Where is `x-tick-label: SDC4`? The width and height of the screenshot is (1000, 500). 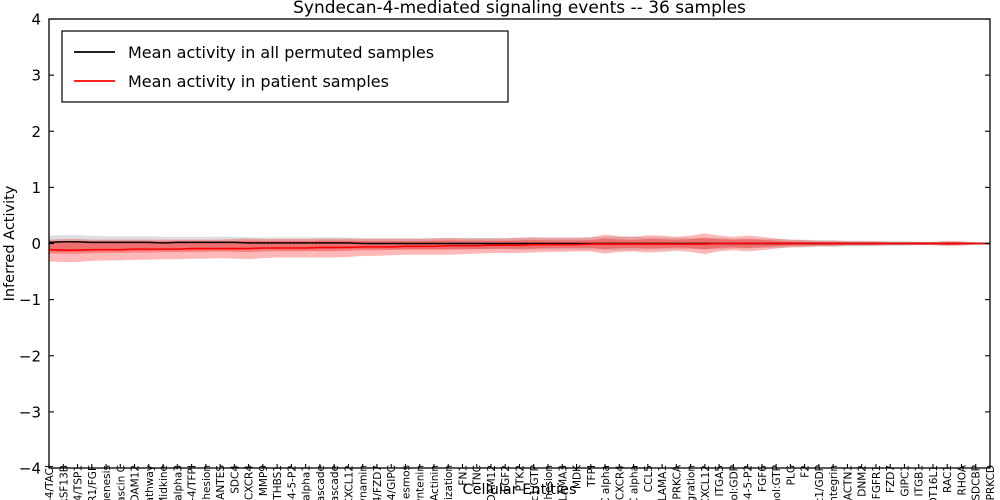
x-tick-label: SDC4 is located at coordinates (235, 479).